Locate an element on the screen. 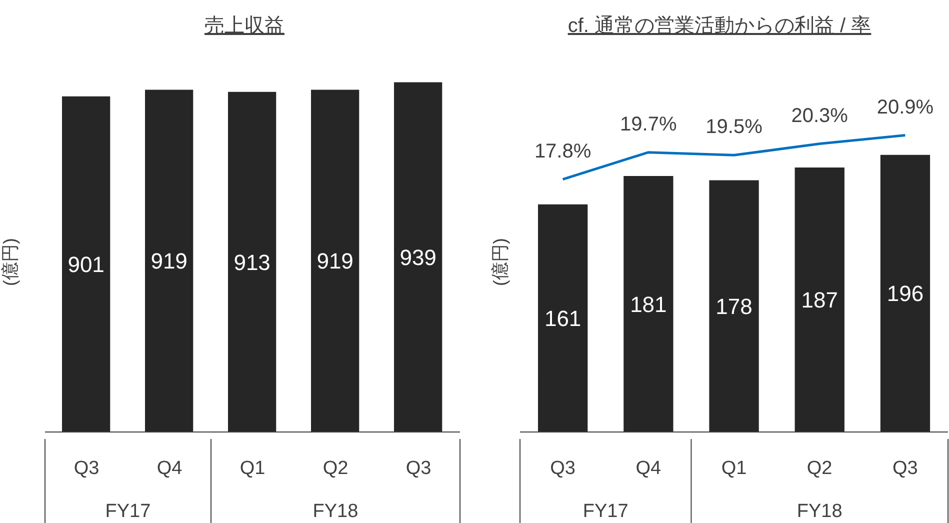  data-label: 17.8% is located at coordinates (563, 151).